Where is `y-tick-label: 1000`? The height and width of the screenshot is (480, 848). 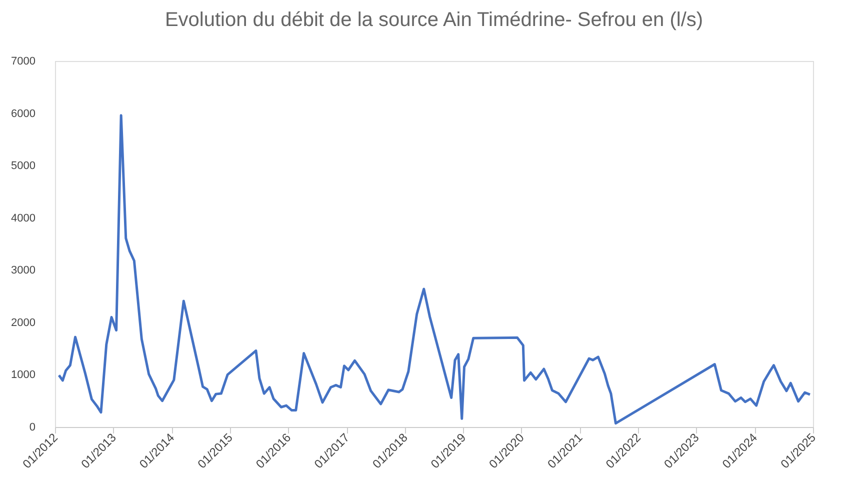
y-tick-label: 1000 is located at coordinates (23, 375).